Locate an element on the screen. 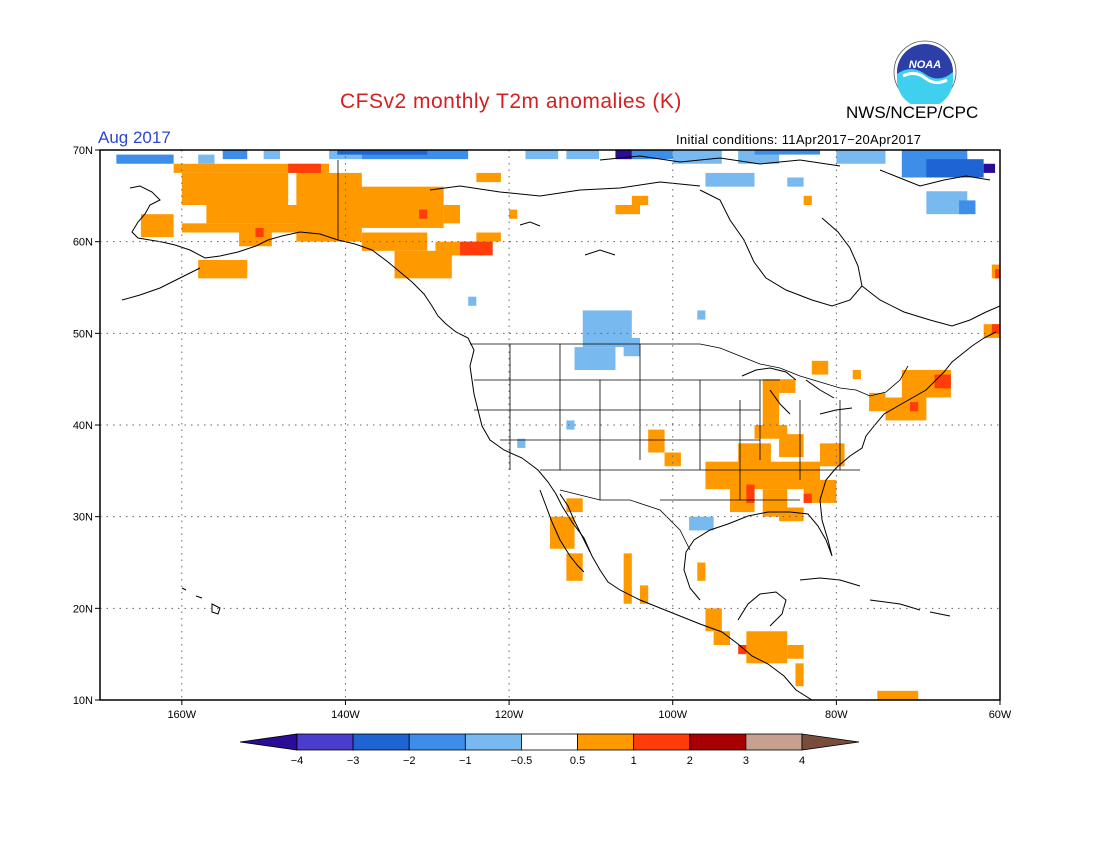  latitude-labels: 70N 60N 50N 40N 30N 20N 10N is located at coordinates (86, 426).